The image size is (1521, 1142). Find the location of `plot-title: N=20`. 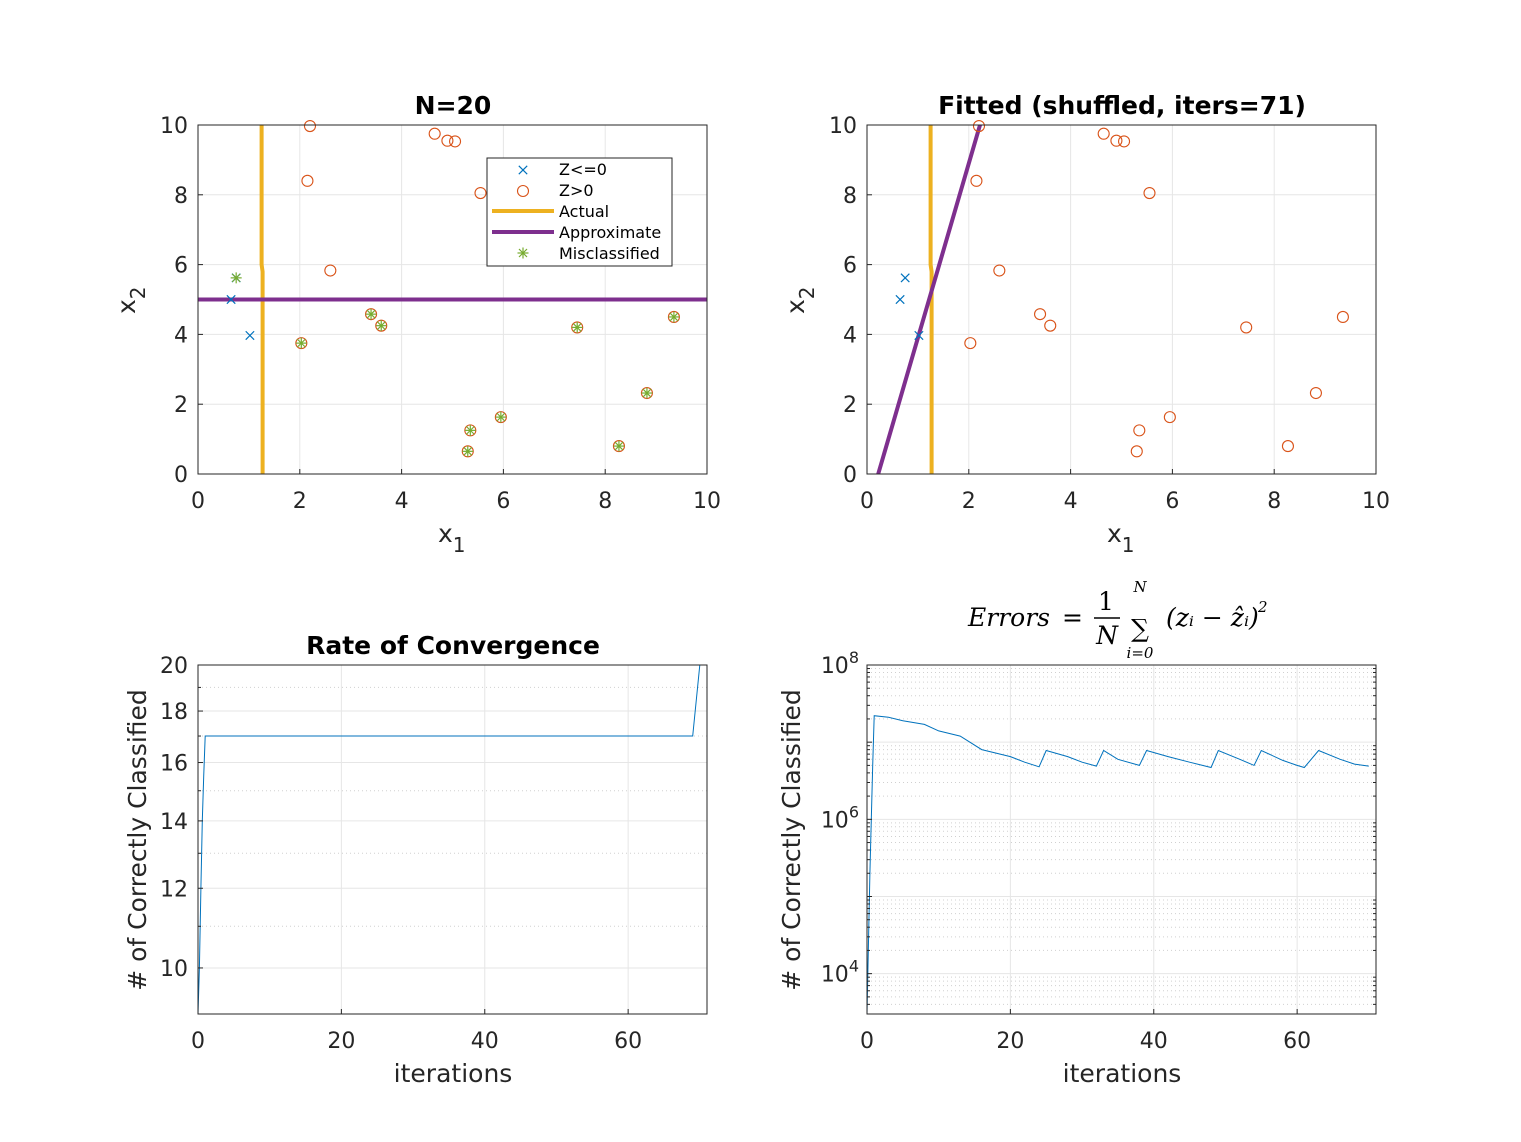

plot-title: N=20 is located at coordinates (453, 105).